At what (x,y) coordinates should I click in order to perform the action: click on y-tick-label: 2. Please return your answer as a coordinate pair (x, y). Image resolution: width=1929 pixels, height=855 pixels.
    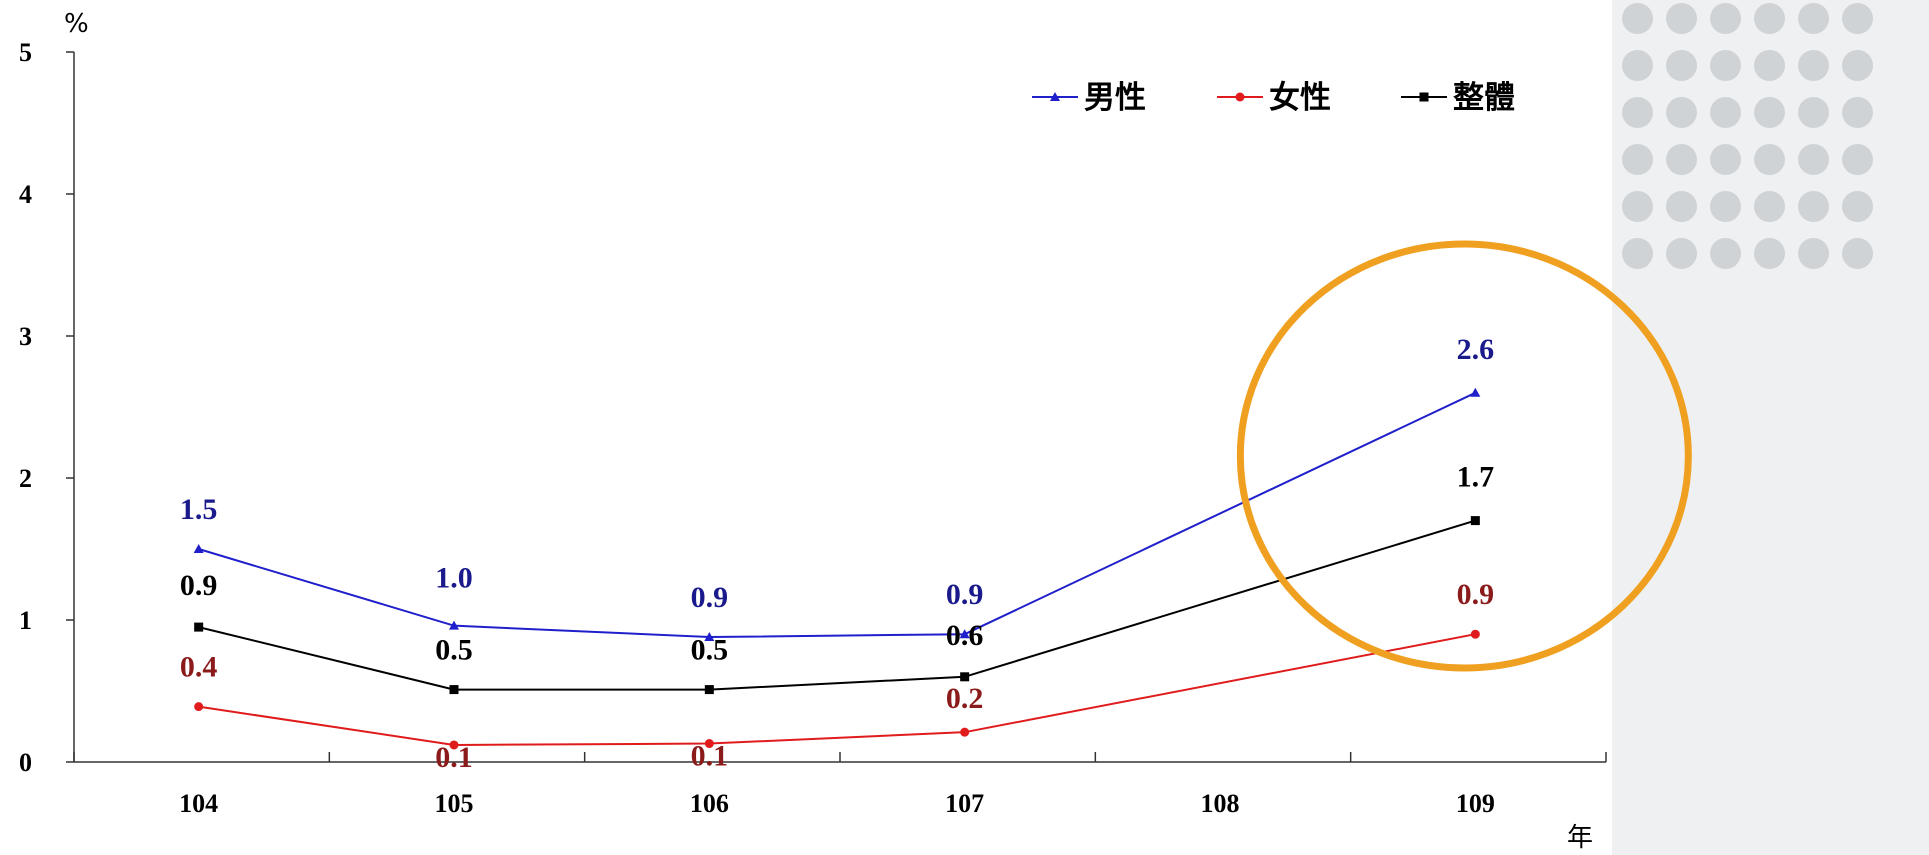
    Looking at the image, I should click on (25, 478).